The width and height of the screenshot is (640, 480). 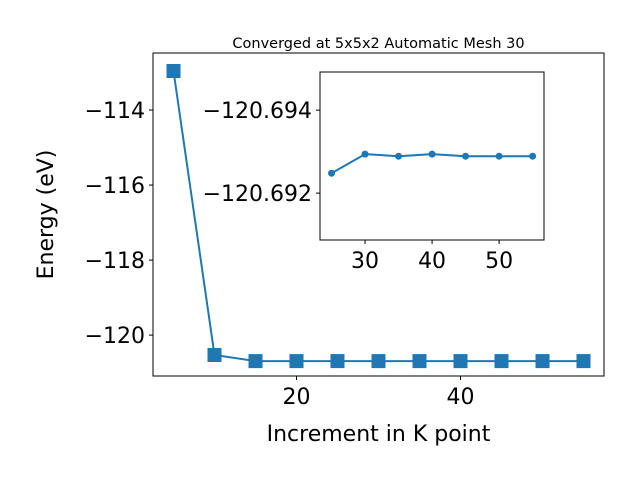 What do you see at coordinates (115, 111) in the screenshot?
I see `y-tick-label: −114` at bounding box center [115, 111].